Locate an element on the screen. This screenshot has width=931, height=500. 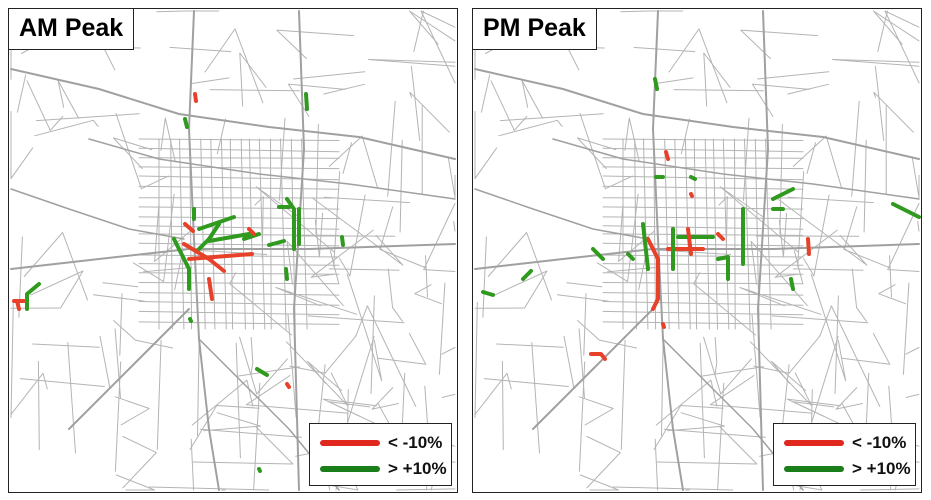
legend-item-decrease: < -10% is located at coordinates (381, 443).